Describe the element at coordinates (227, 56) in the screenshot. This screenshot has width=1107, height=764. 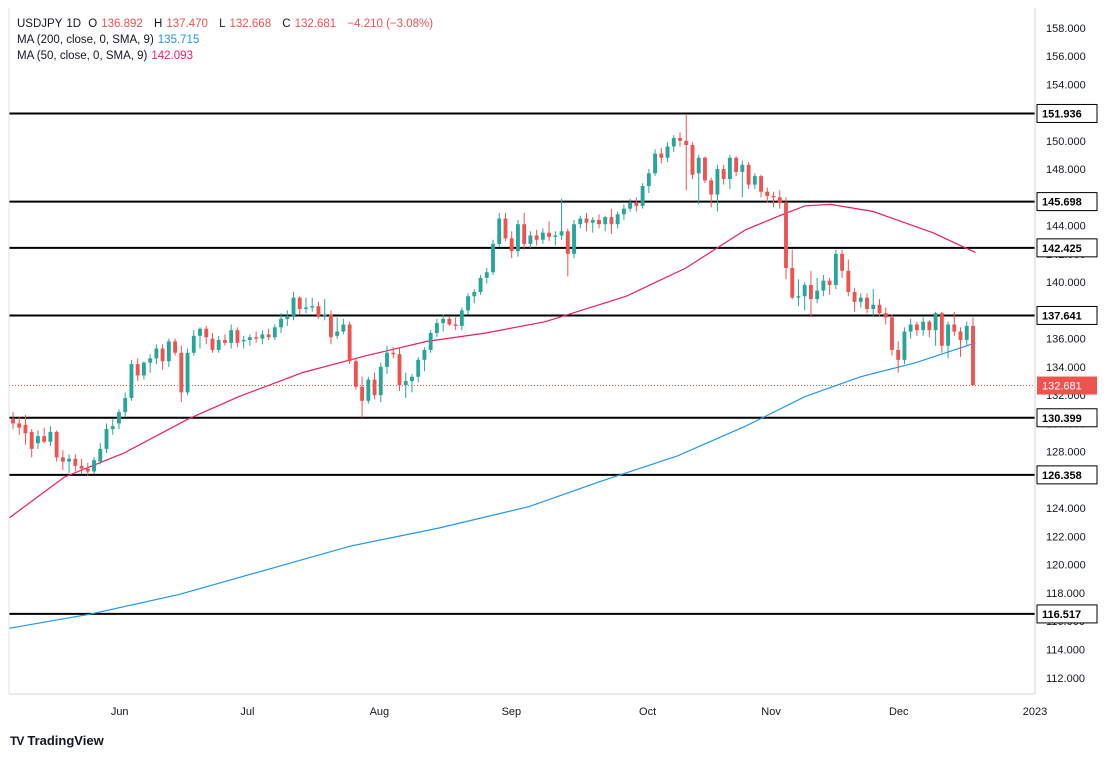
I see `legend-ma50-row: MA (50, close, 0, SMA, 9) 142.093` at that location.